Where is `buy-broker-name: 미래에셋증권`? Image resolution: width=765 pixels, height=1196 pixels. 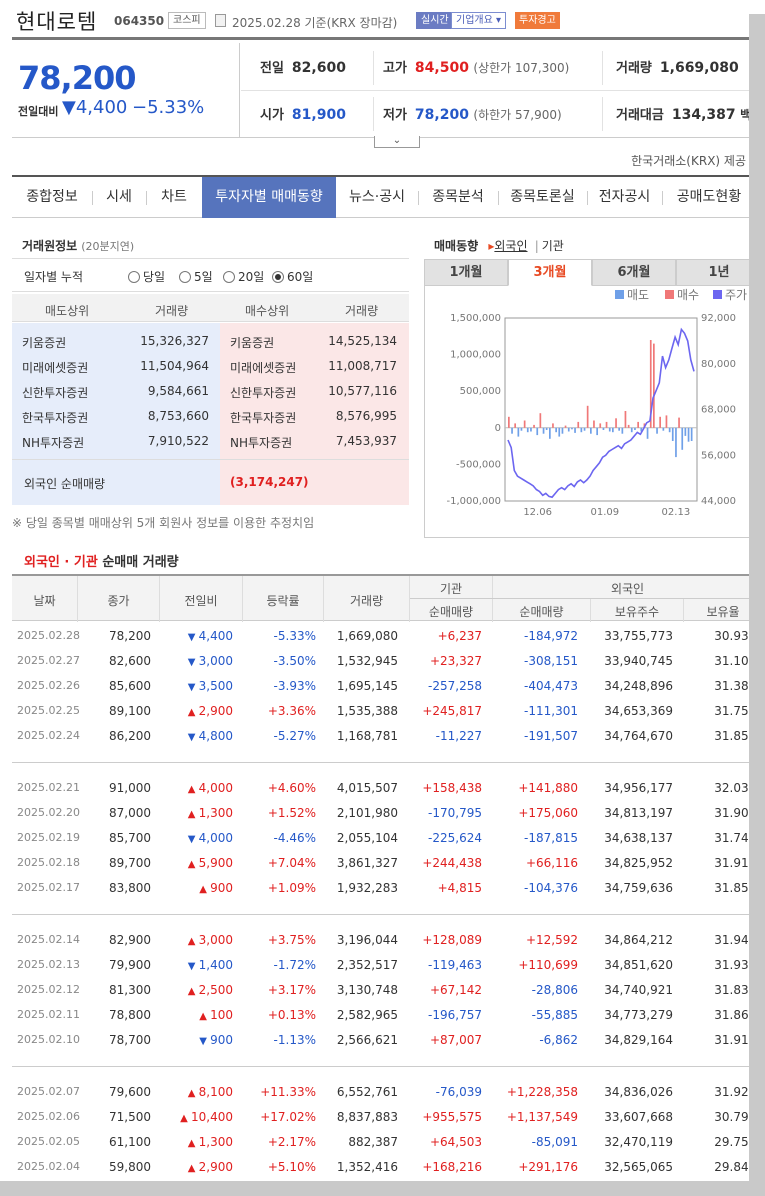
buy-broker-name: 미래에셋증권 is located at coordinates (263, 368).